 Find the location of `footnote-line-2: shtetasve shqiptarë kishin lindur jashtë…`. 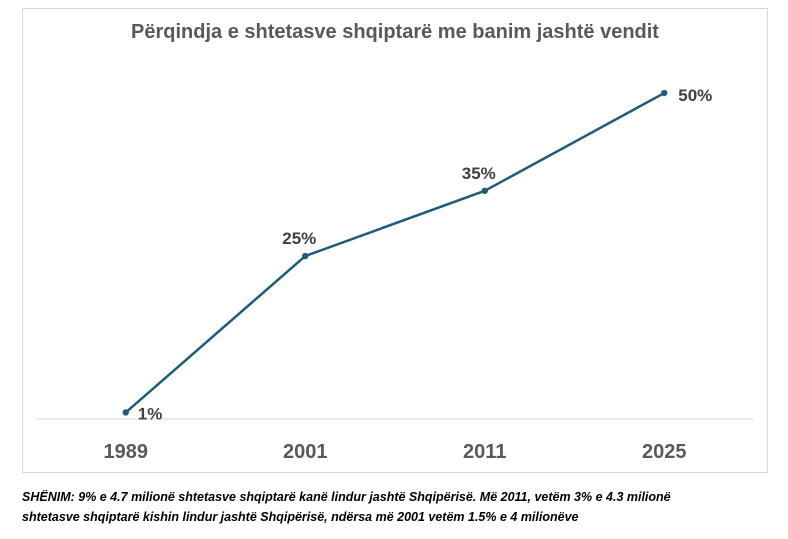

footnote-line-2: shtetasve shqiptarë kishin lindur jashtë… is located at coordinates (300, 517).